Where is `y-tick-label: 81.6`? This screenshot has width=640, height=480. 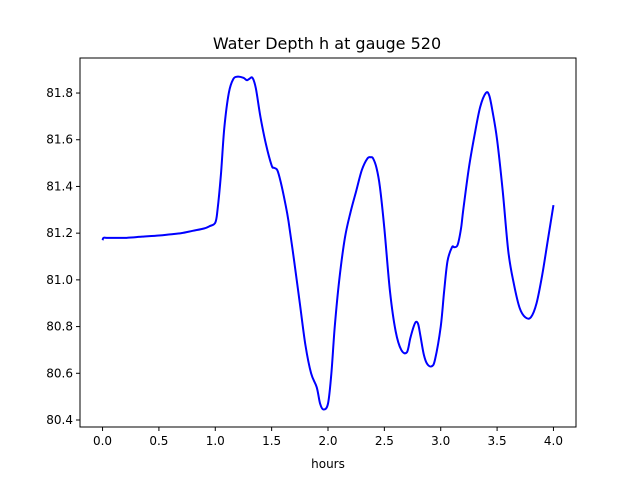
y-tick-label: 81.6 is located at coordinates (59, 140).